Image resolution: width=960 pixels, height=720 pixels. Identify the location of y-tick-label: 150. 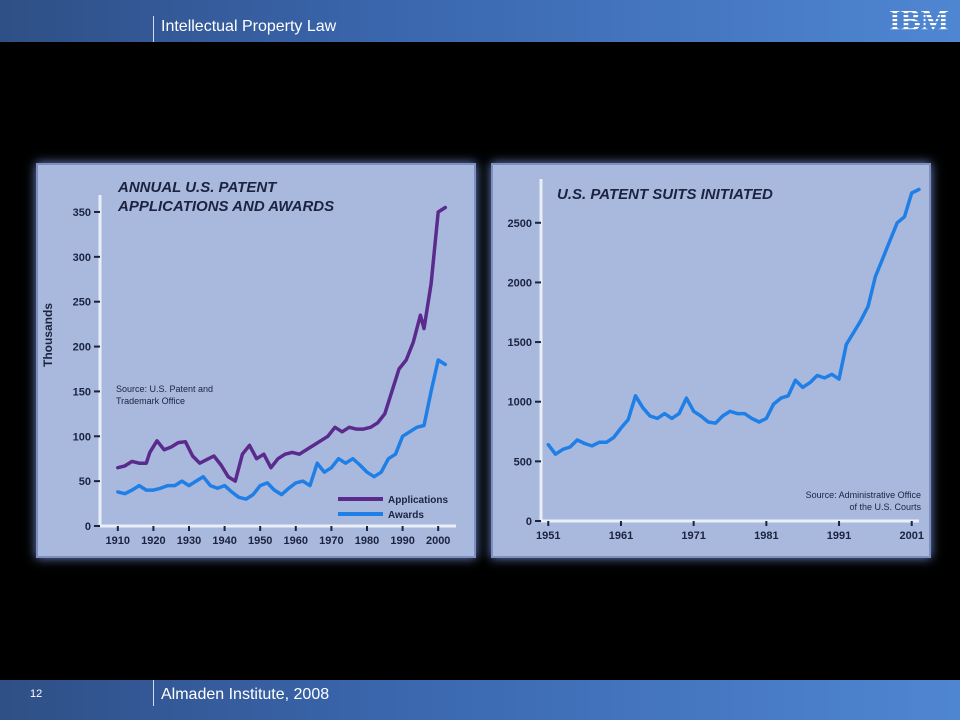
(82, 392).